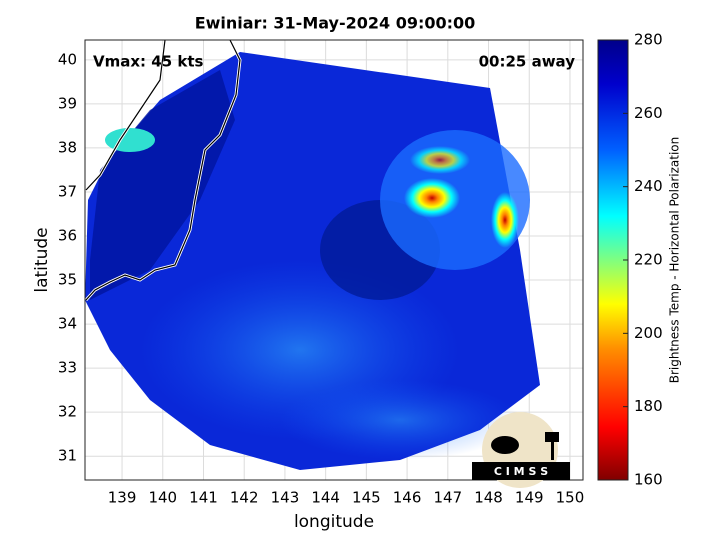 The image size is (720, 544). Describe the element at coordinates (42, 259) in the screenshot. I see `y-axis-label: latitude` at that location.